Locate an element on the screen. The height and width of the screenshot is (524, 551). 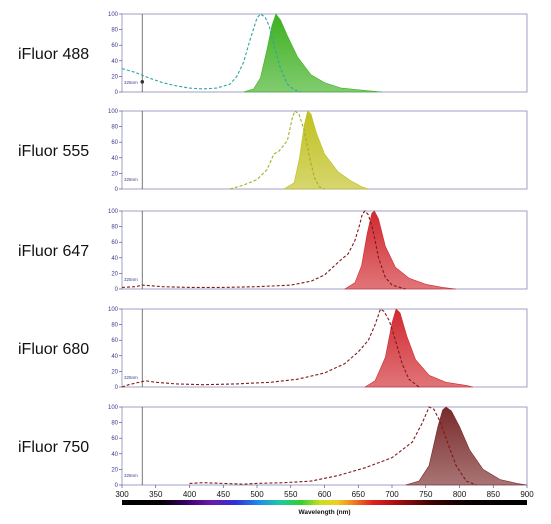
spectrum-panel: iFluor 750 0 20 40 60 80 100 325nm is located at coordinates (273, 447).